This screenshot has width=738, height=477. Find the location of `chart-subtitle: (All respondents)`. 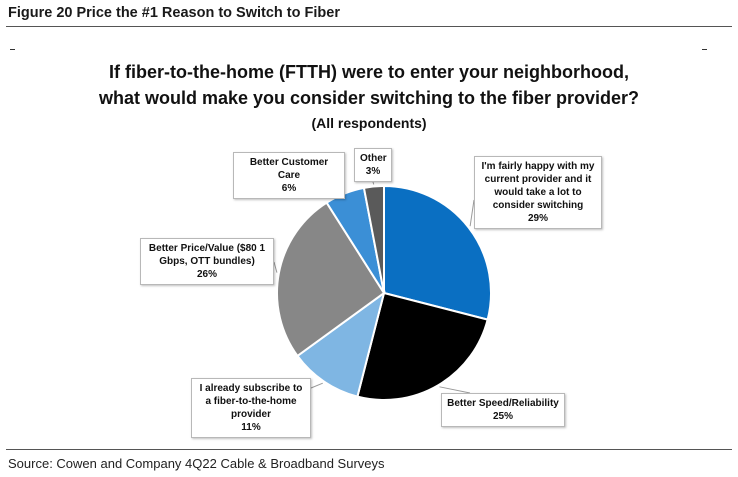

chart-subtitle: (All respondents) is located at coordinates (369, 123).